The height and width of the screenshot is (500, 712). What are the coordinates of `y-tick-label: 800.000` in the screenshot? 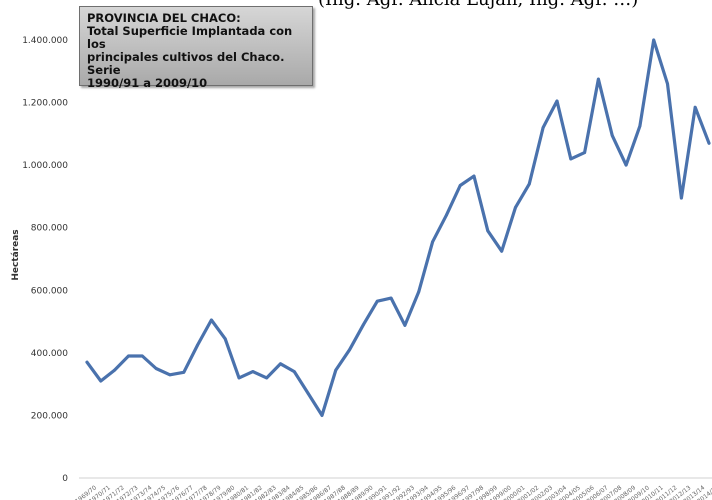 It's located at (49, 229).